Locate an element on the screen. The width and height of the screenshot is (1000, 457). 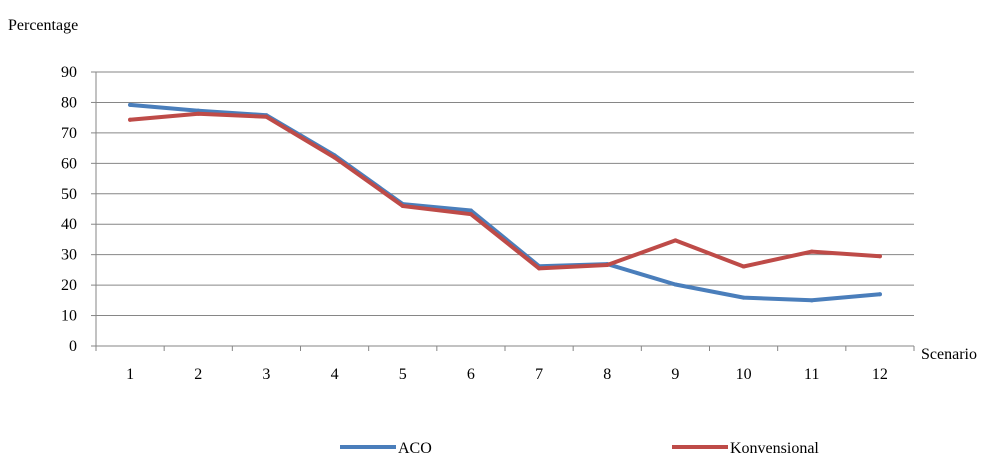
legend-label-aco: ACO is located at coordinates (415, 448).